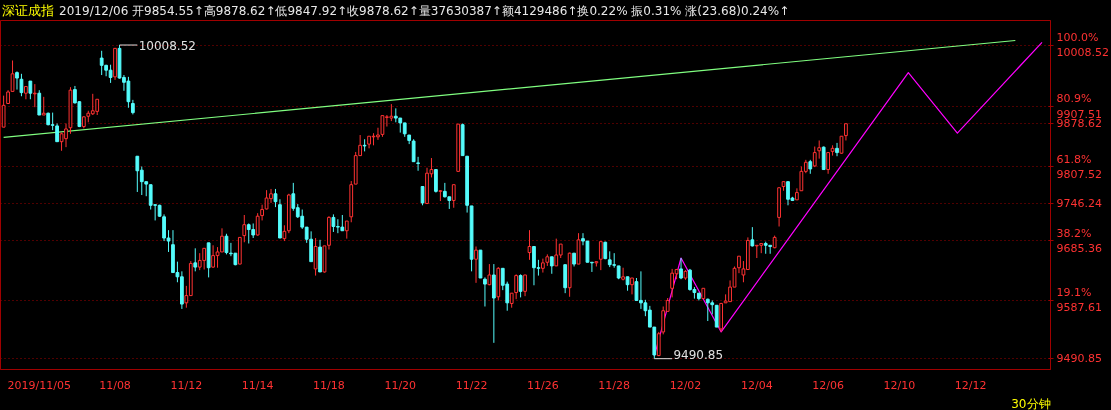 Image resolution: width=1111 pixels, height=410 pixels. I want to click on x-tick-label: 12/12, so click(970, 385).